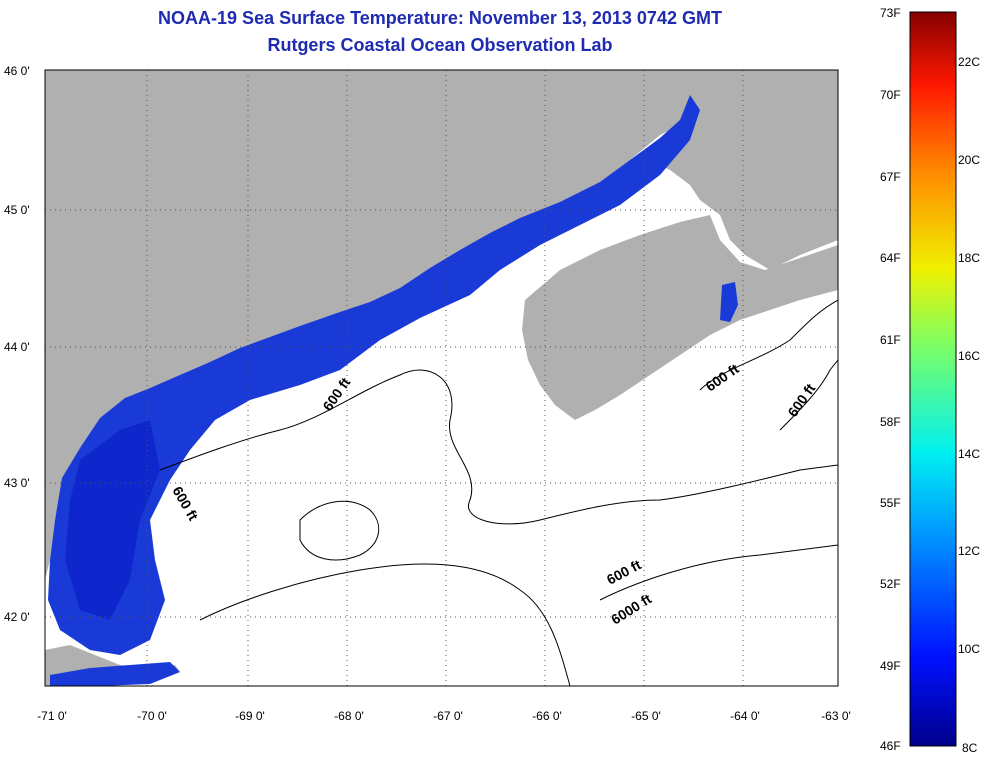  I want to click on colorbar-c-label: 16C, so click(969, 356).